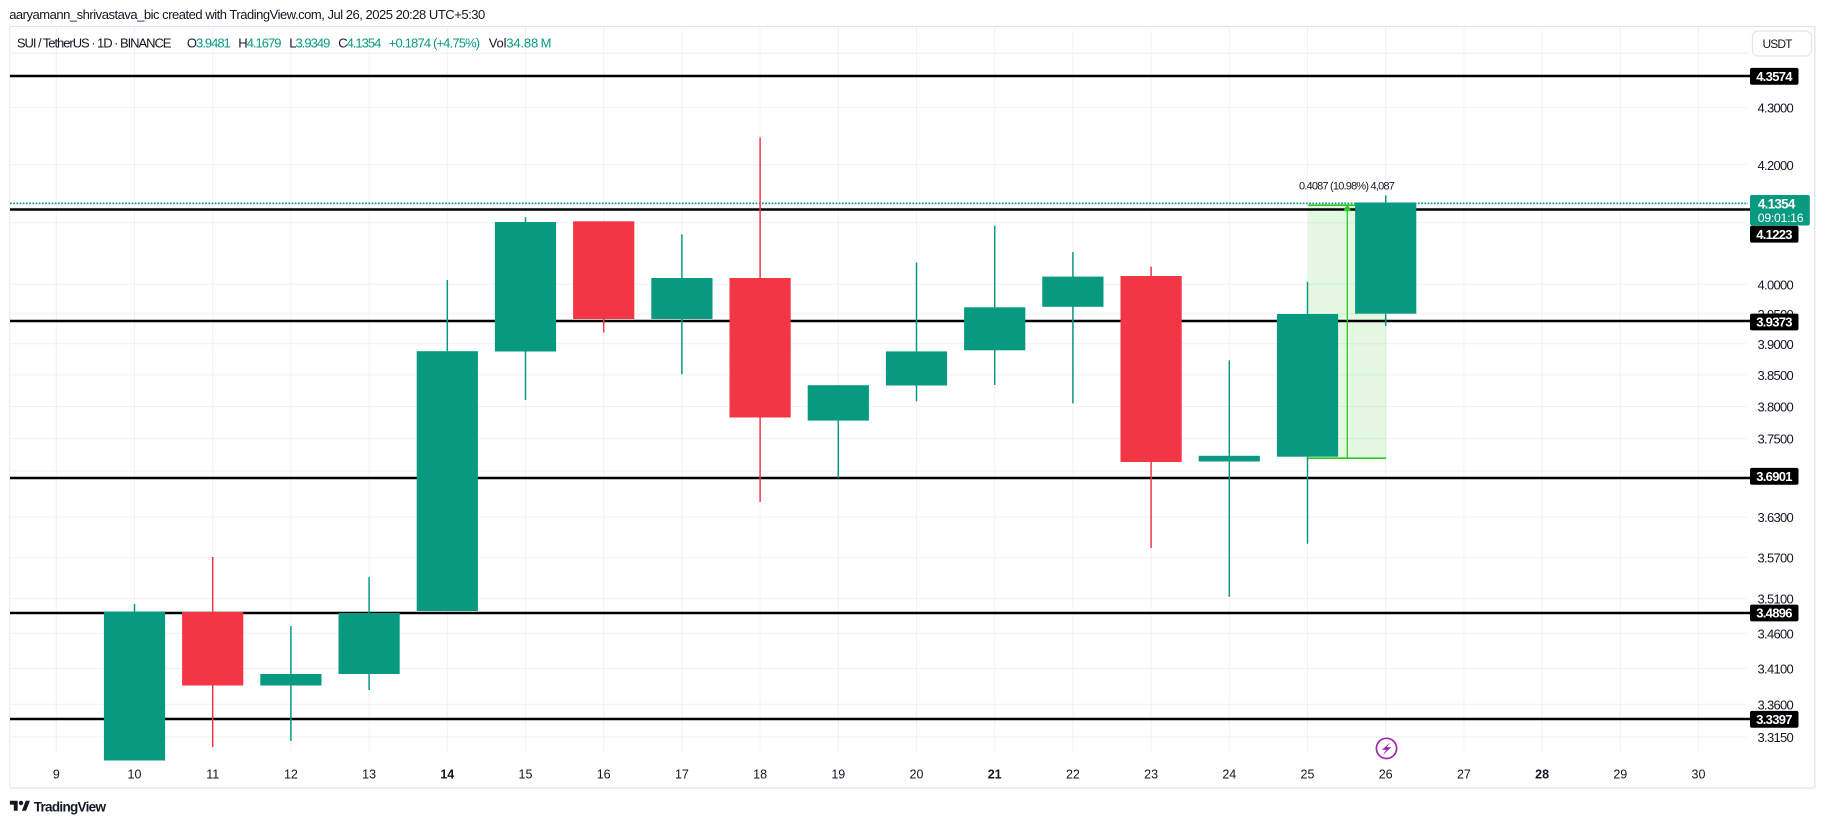 The height and width of the screenshot is (824, 1825). Describe the element at coordinates (1699, 775) in the screenshot. I see `svg-text: 30` at that location.